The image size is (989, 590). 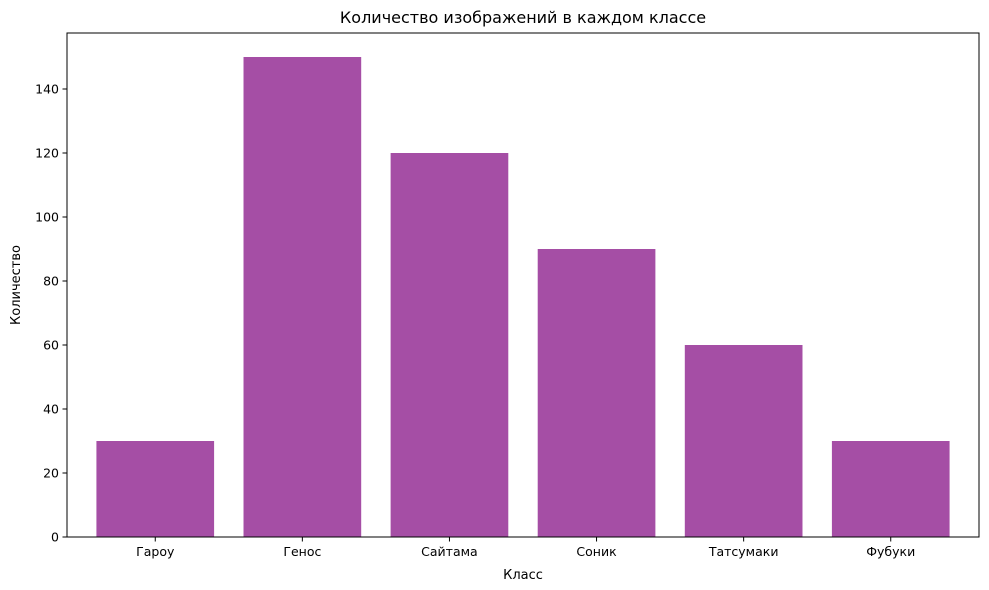 What do you see at coordinates (51, 345) in the screenshot?
I see `y-tick-label: 60` at bounding box center [51, 345].